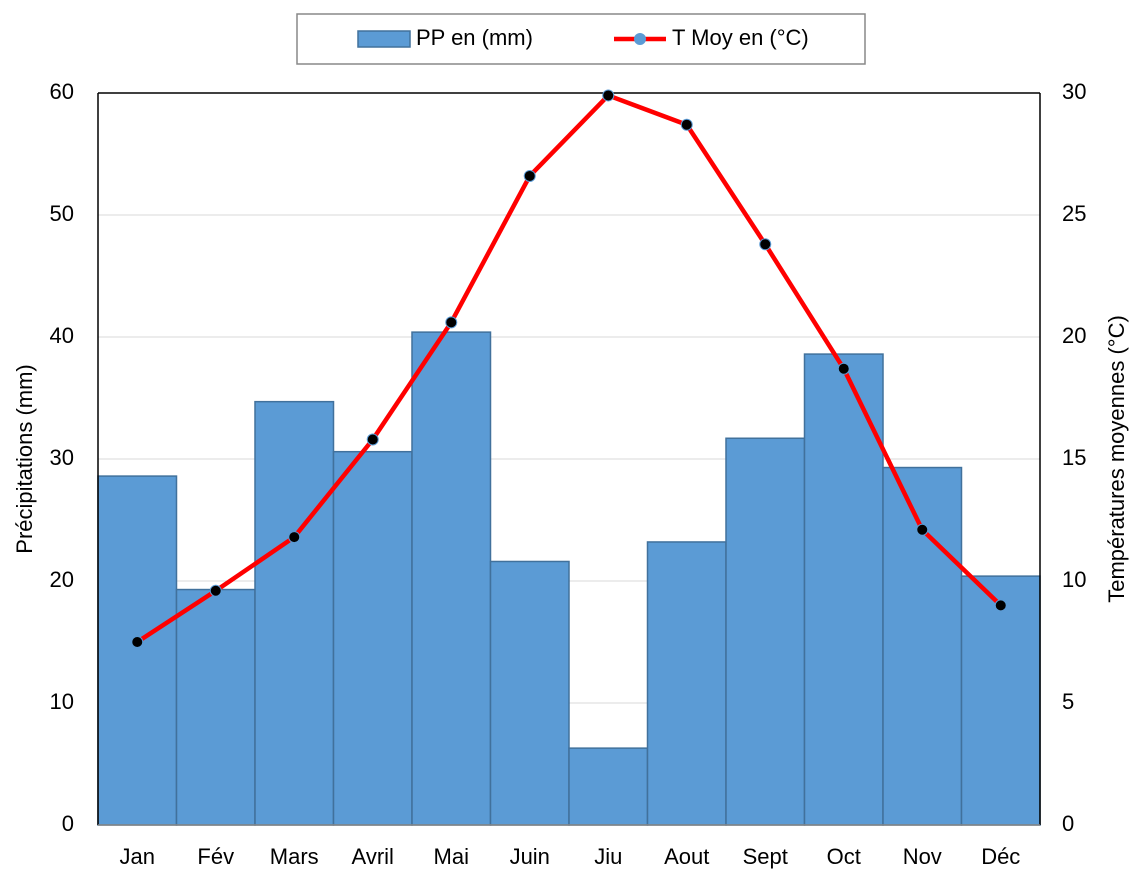 The image size is (1140, 871). I want to click on legend-label: PP en (mm), so click(474, 37).